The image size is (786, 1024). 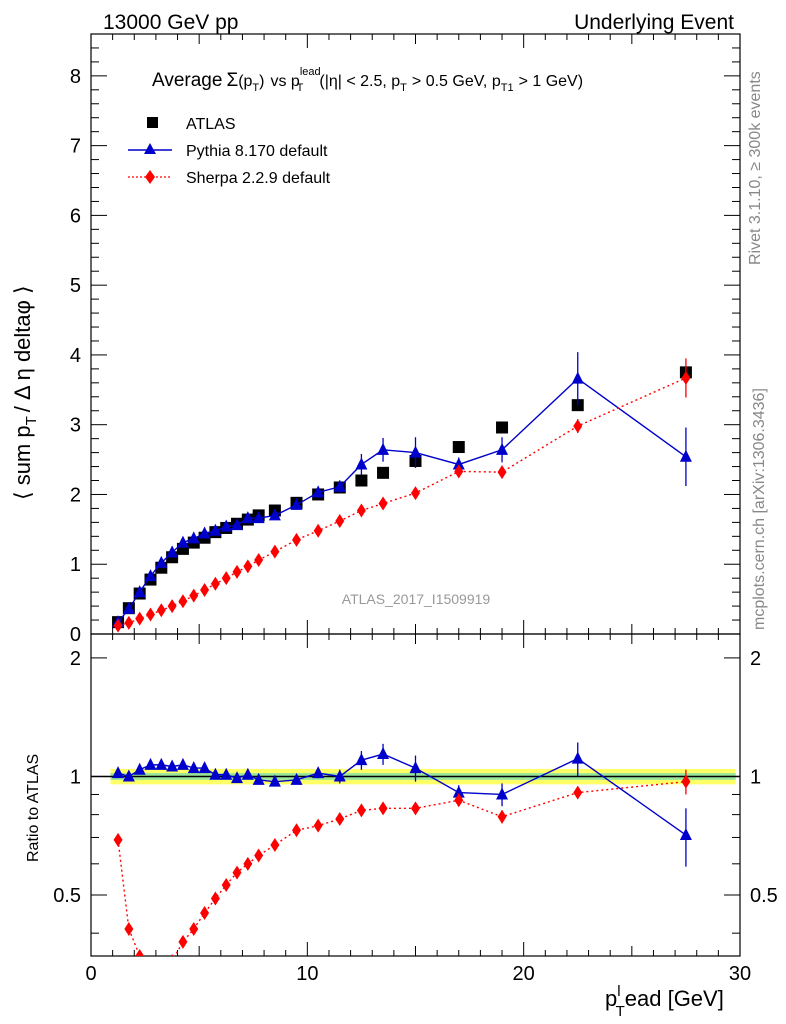 I want to click on analysis-watermark: ATLAS_2017_I1509919, so click(x=416, y=599).